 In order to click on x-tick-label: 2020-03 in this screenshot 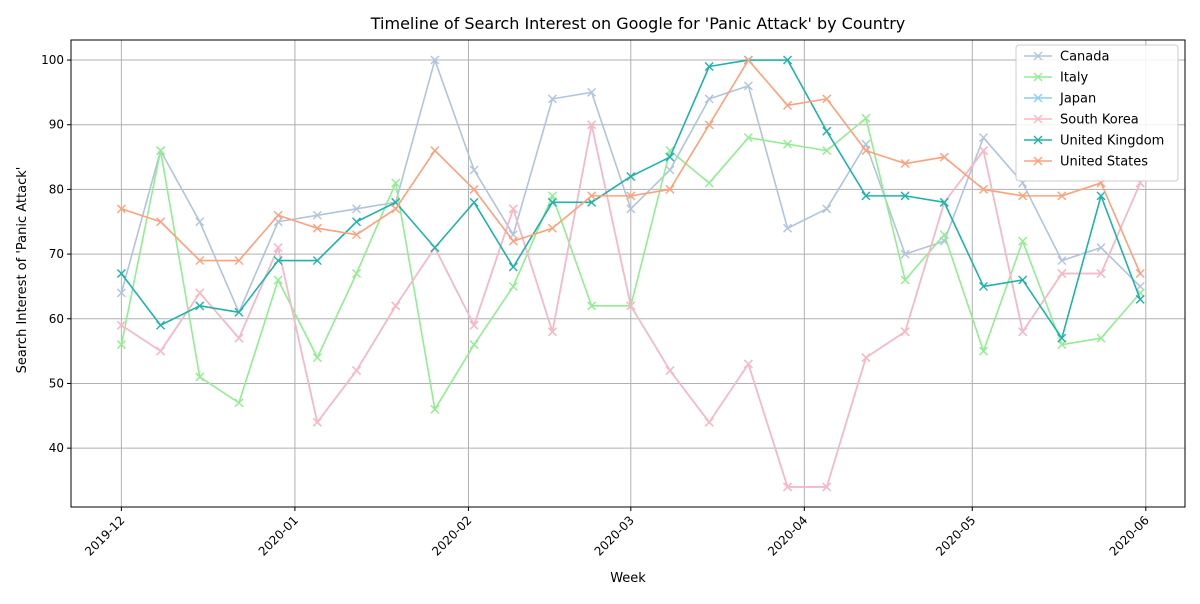, I will do `click(614, 535)`.